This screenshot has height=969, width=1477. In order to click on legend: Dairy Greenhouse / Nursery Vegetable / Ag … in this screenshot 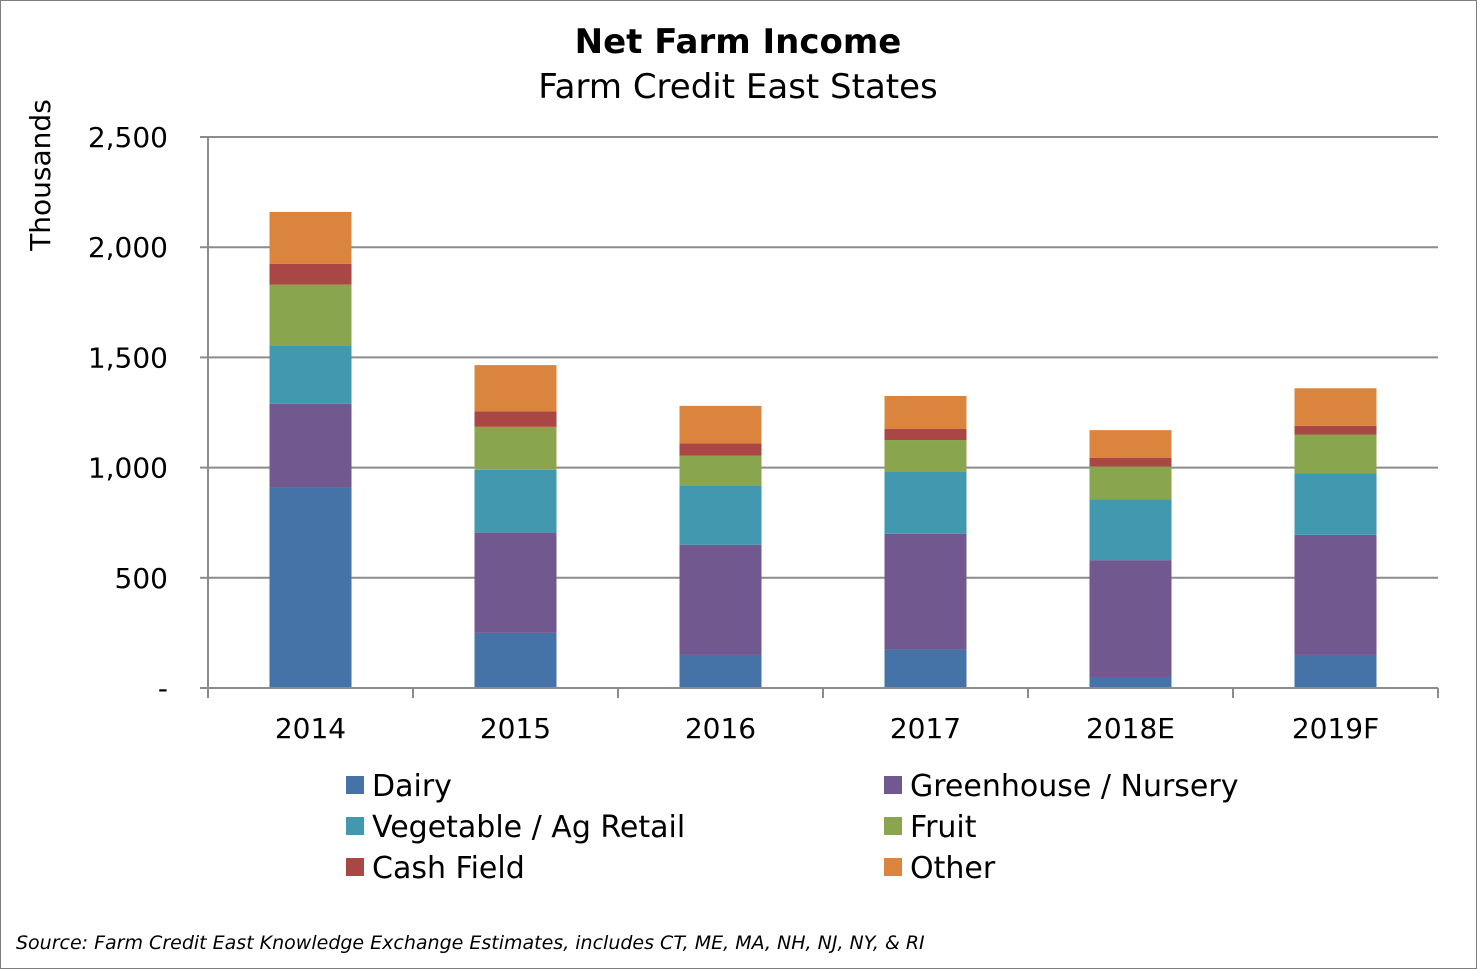, I will do `click(792, 827)`.